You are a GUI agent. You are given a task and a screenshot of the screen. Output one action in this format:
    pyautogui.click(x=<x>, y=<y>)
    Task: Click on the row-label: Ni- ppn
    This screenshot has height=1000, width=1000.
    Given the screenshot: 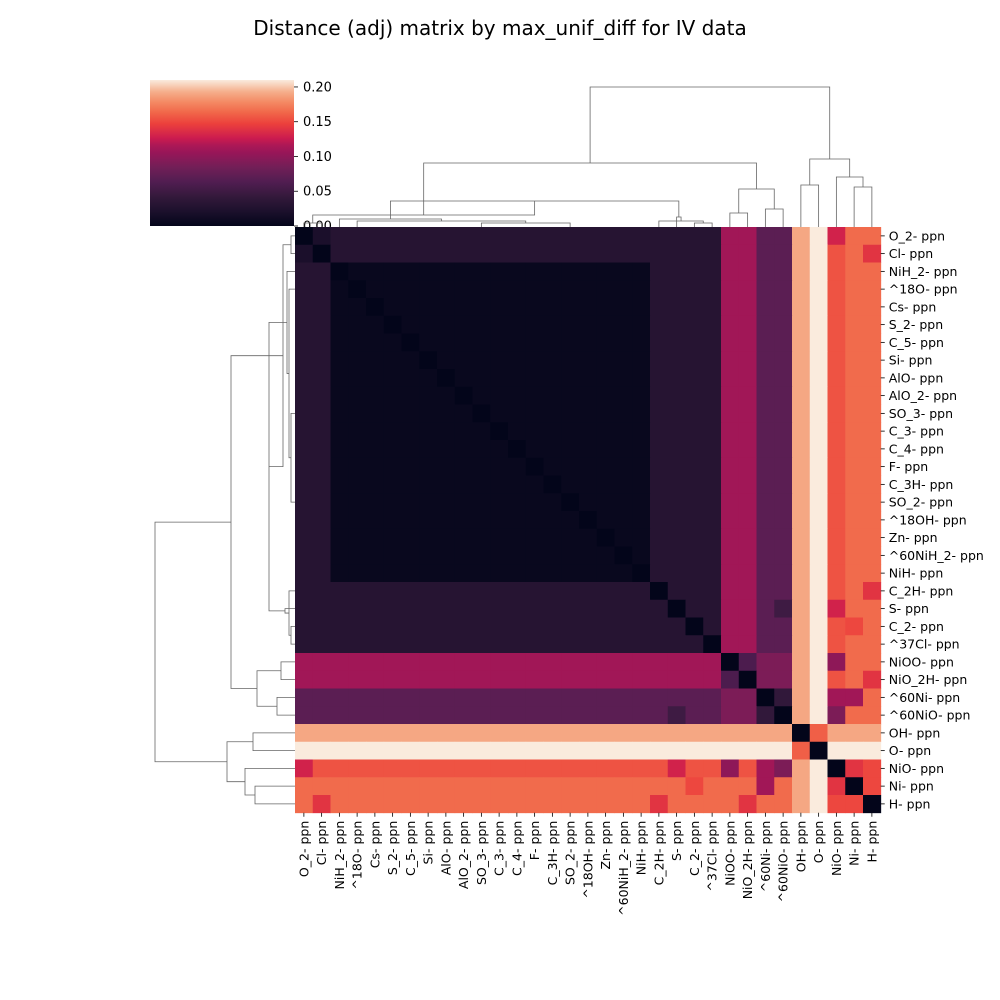 What is the action you would take?
    pyautogui.click(x=911, y=786)
    